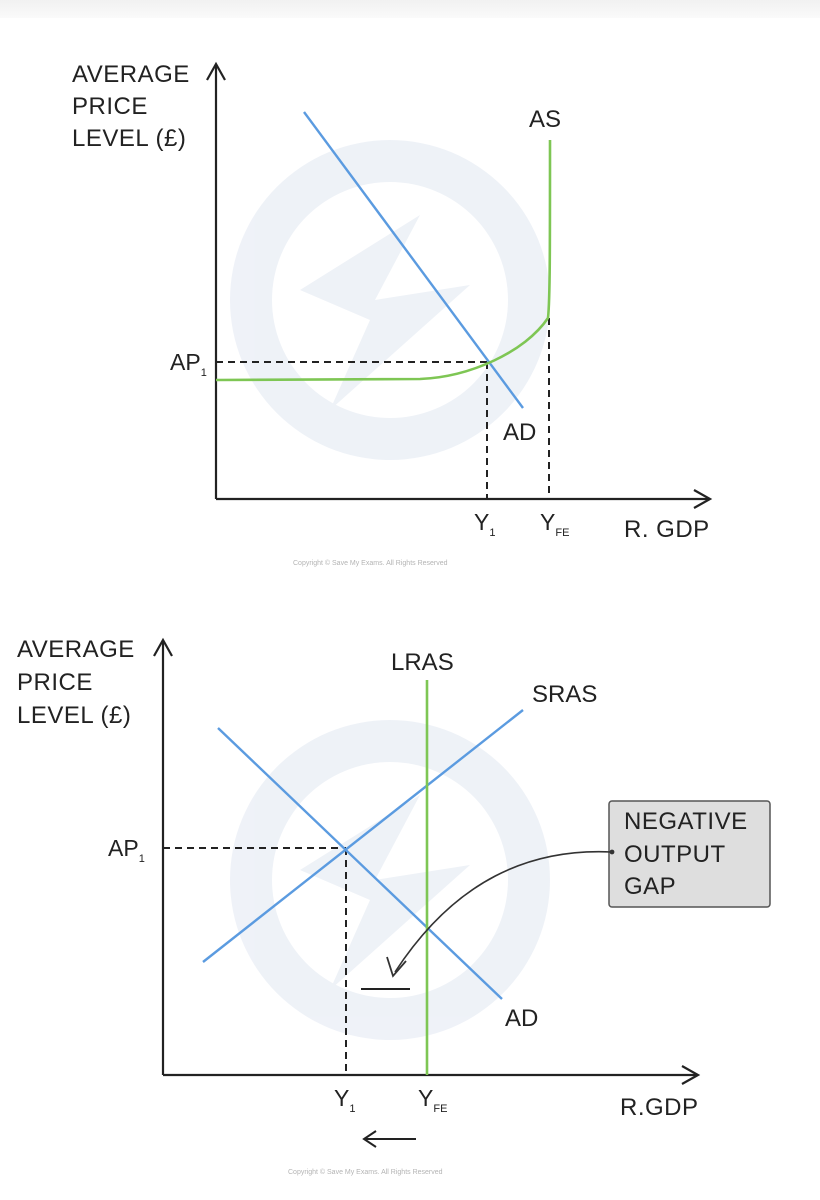 The height and width of the screenshot is (1200, 820). What do you see at coordinates (369, 1139) in the screenshot?
I see `left-arrow-icon` at bounding box center [369, 1139].